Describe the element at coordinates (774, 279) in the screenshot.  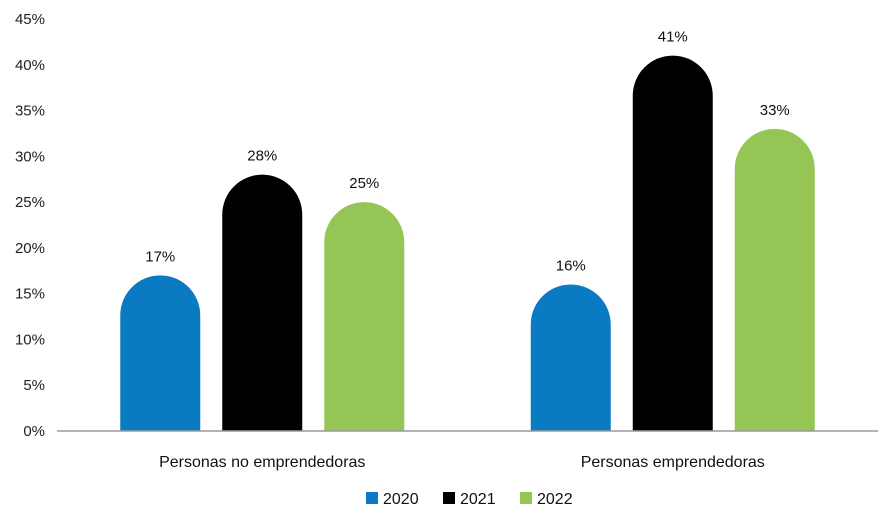
I see `bar-2022-emprendedoras` at that location.